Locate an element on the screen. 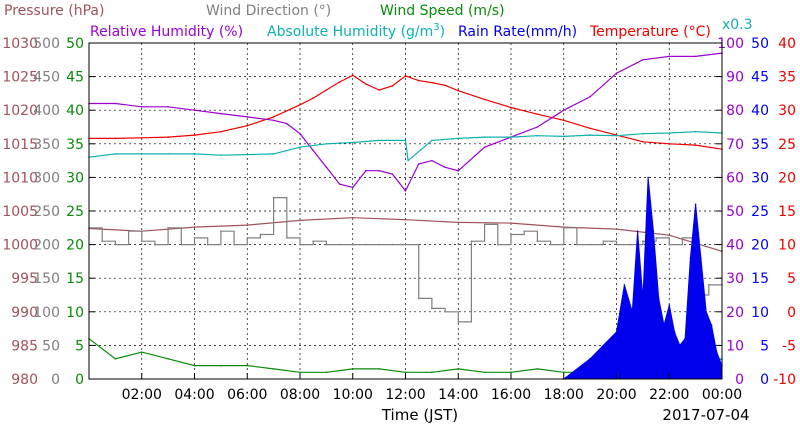 This screenshot has height=434, width=800. xtick-label-1600: 16:00 is located at coordinates (511, 395).